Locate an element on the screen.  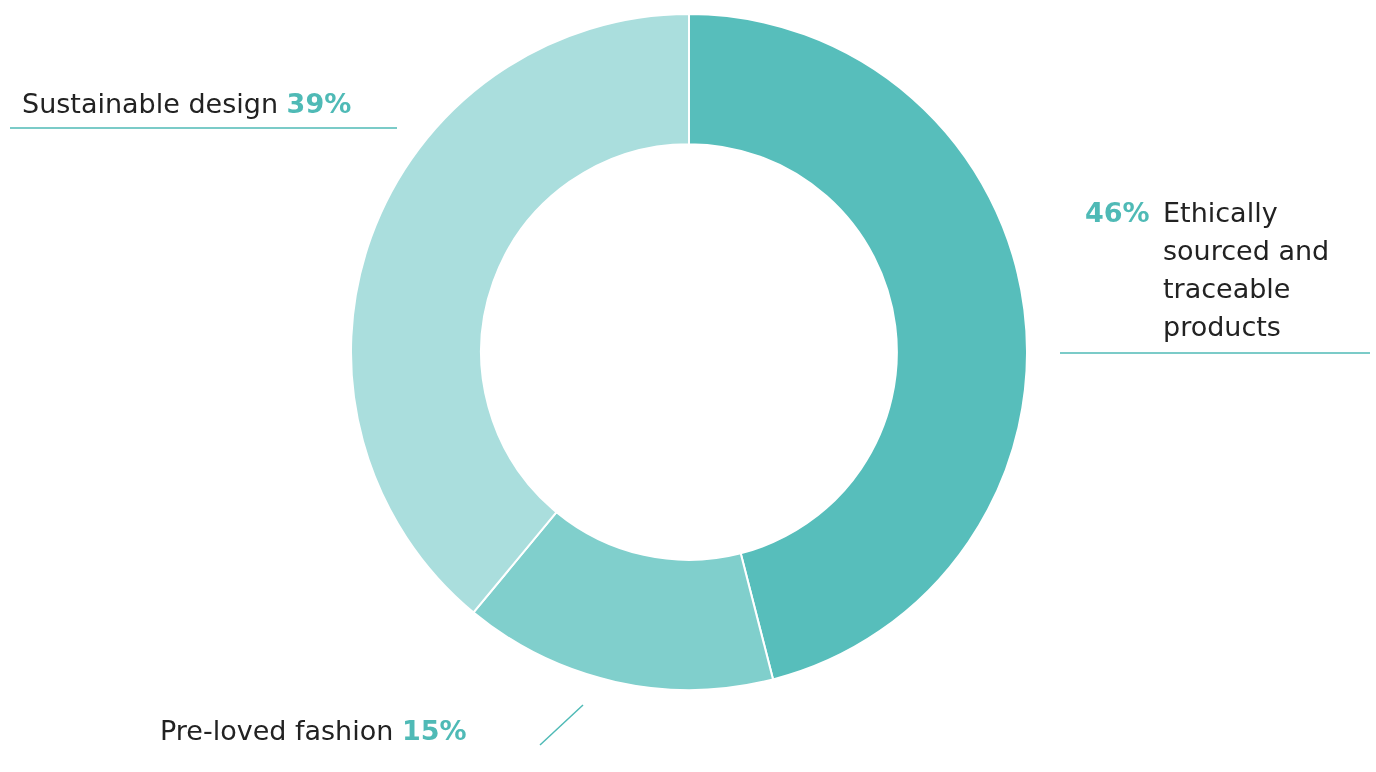
data-label: 46% is located at coordinates (1117, 212).